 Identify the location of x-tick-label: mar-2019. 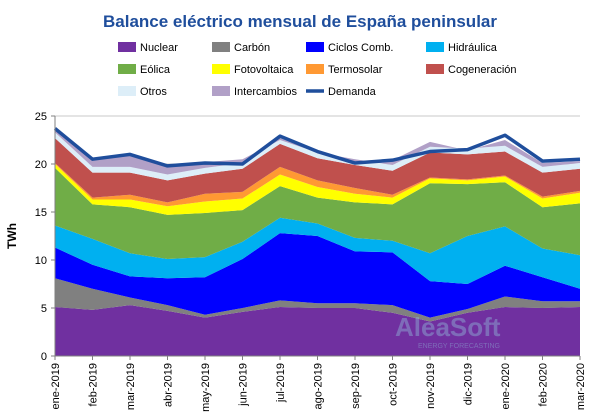
(131, 386).